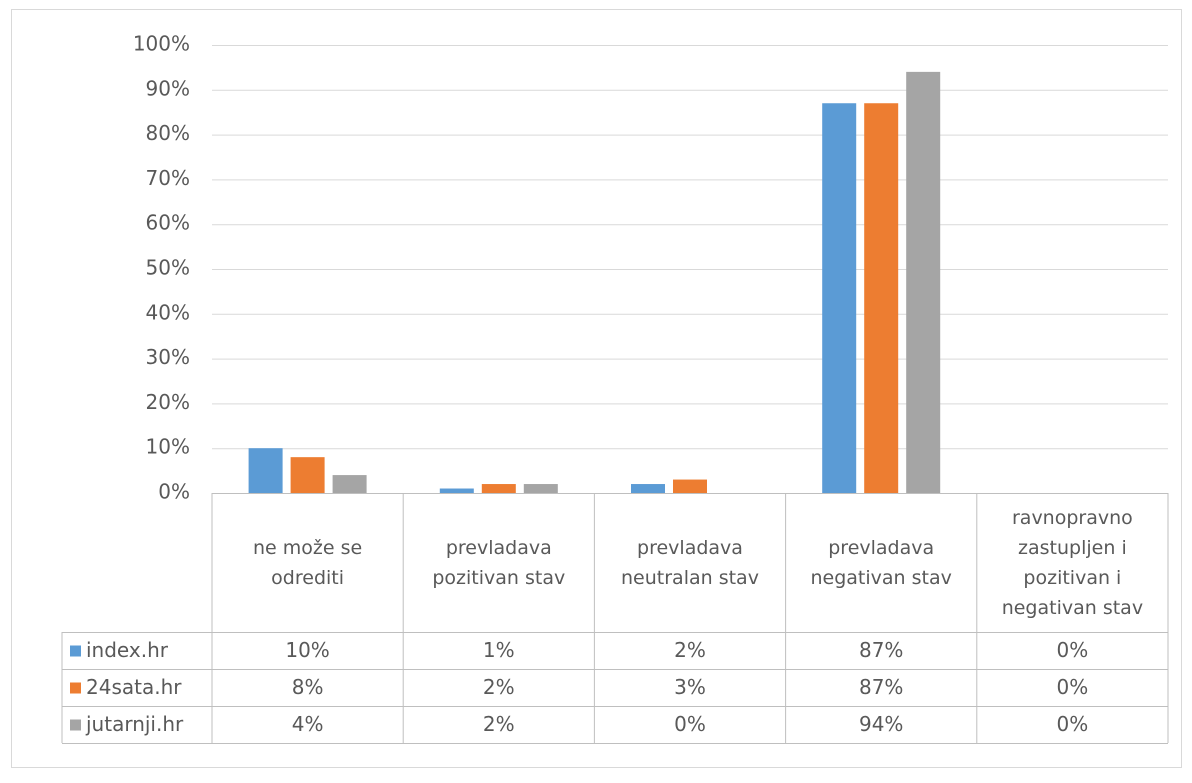 This screenshot has width=1192, height=783. I want to click on x-tick-label: ne može se odrediti, so click(307, 562).